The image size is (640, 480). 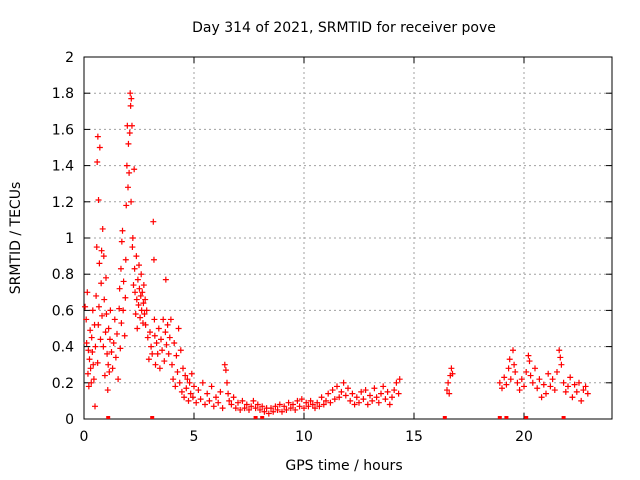 I want to click on y-tick-label: 1.8, so click(x=63, y=94).